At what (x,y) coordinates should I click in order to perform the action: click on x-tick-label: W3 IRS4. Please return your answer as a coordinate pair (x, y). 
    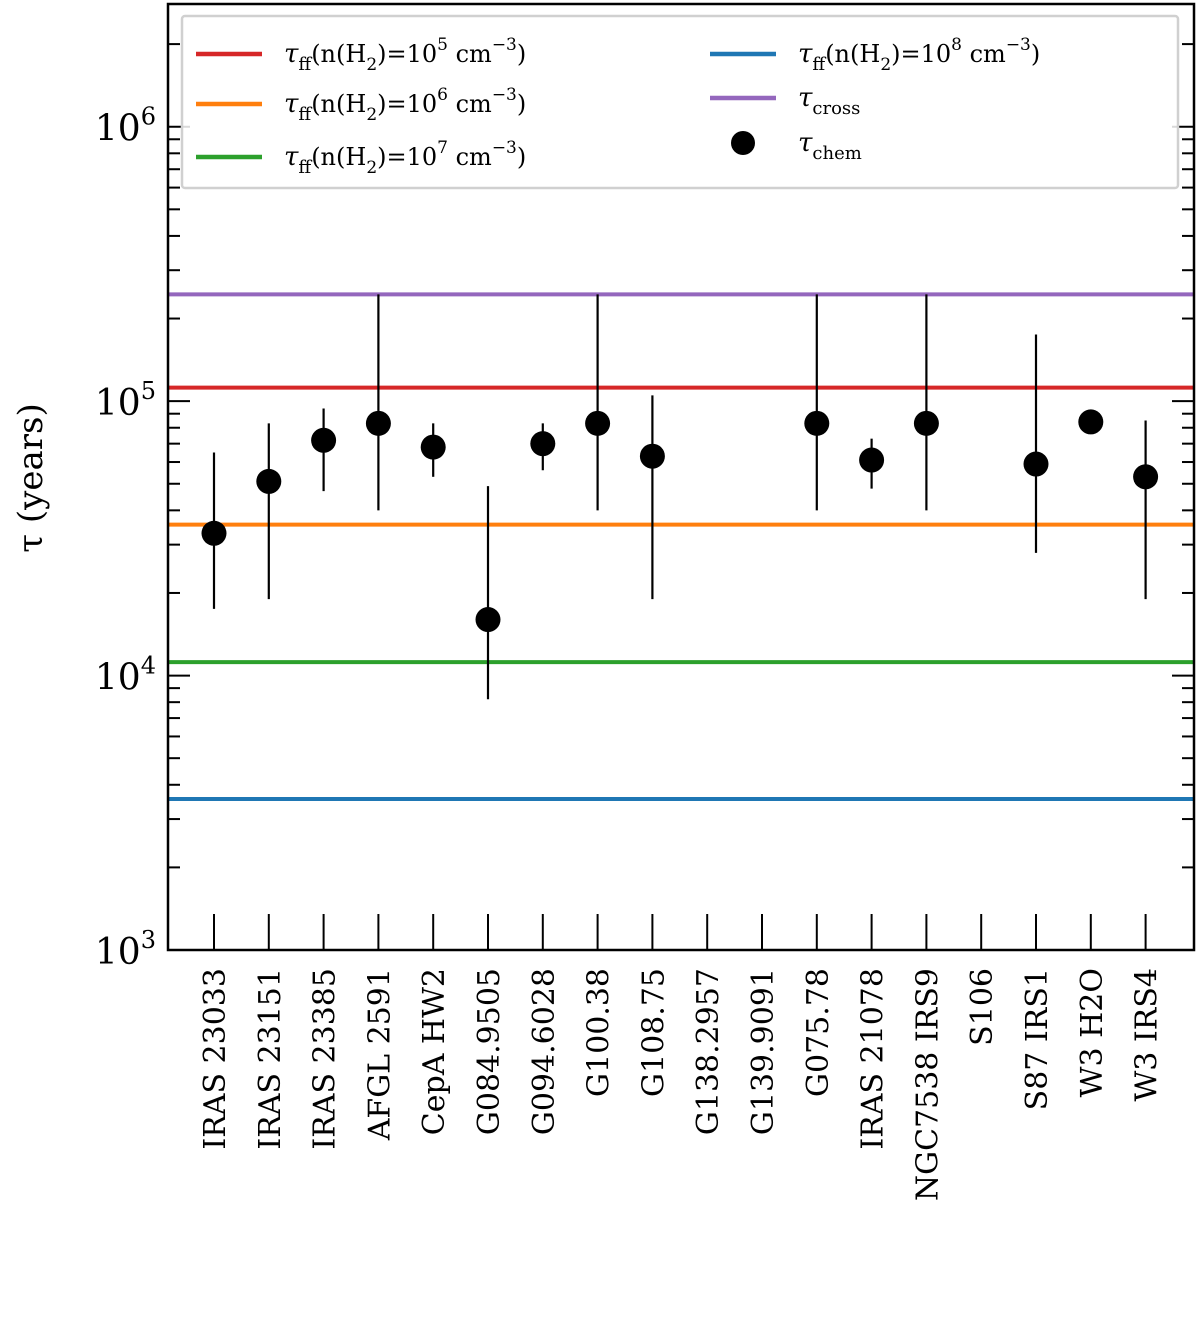
    Looking at the image, I should click on (1147, 1035).